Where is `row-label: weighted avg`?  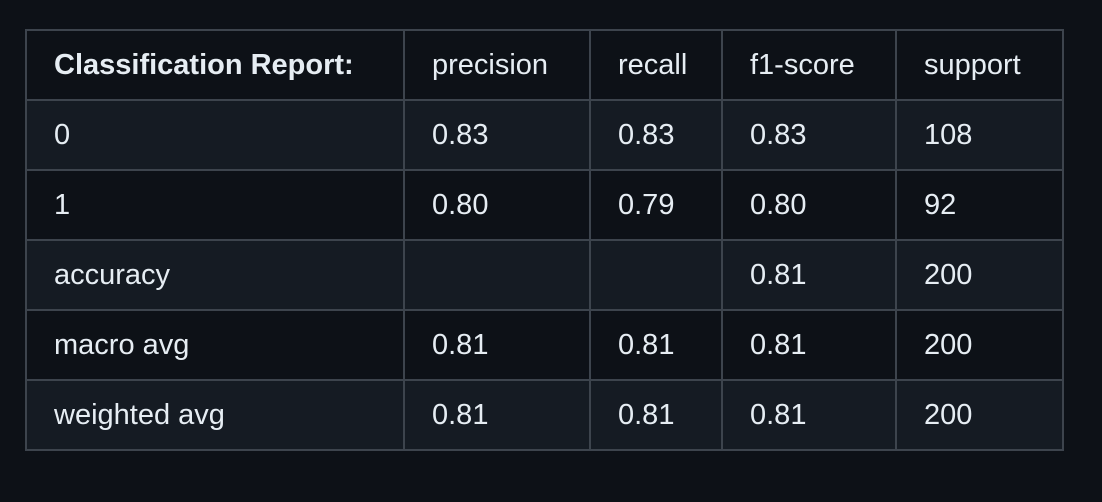
row-label: weighted avg is located at coordinates (215, 415).